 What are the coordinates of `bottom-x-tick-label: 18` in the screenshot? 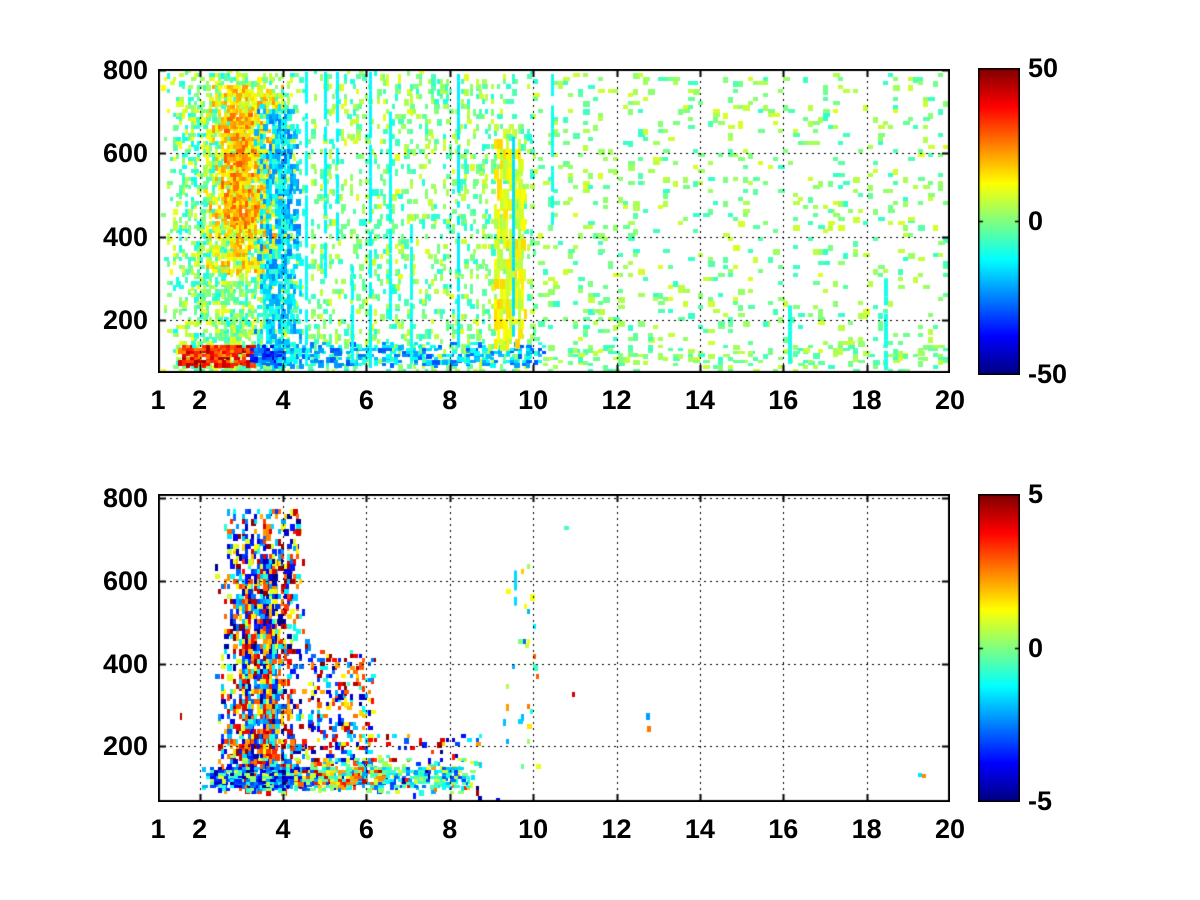 It's located at (866, 829).